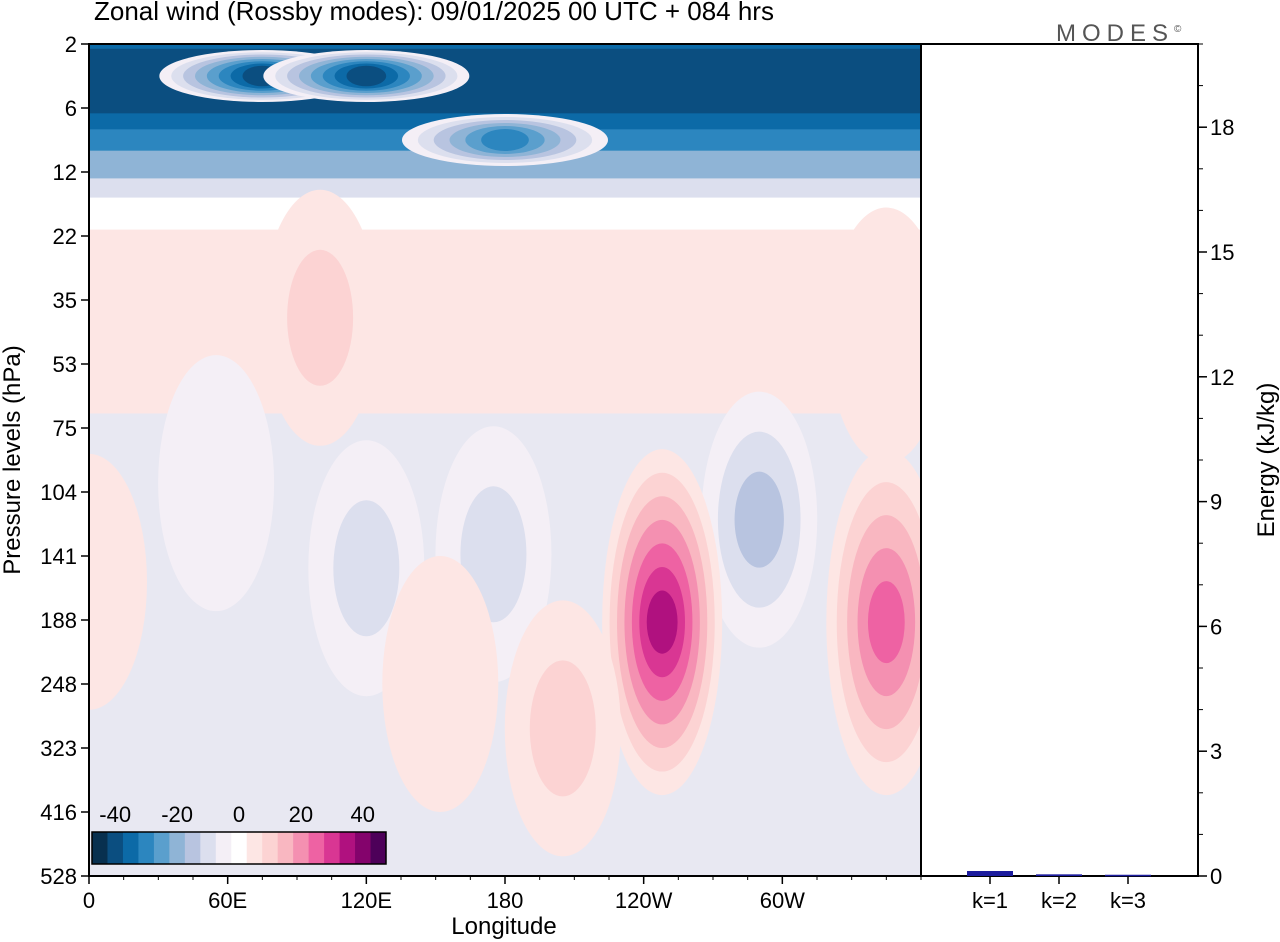  What do you see at coordinates (1216, 466) in the screenshot?
I see `energy-axis: 0 3 6 9 12 15 18` at bounding box center [1216, 466].